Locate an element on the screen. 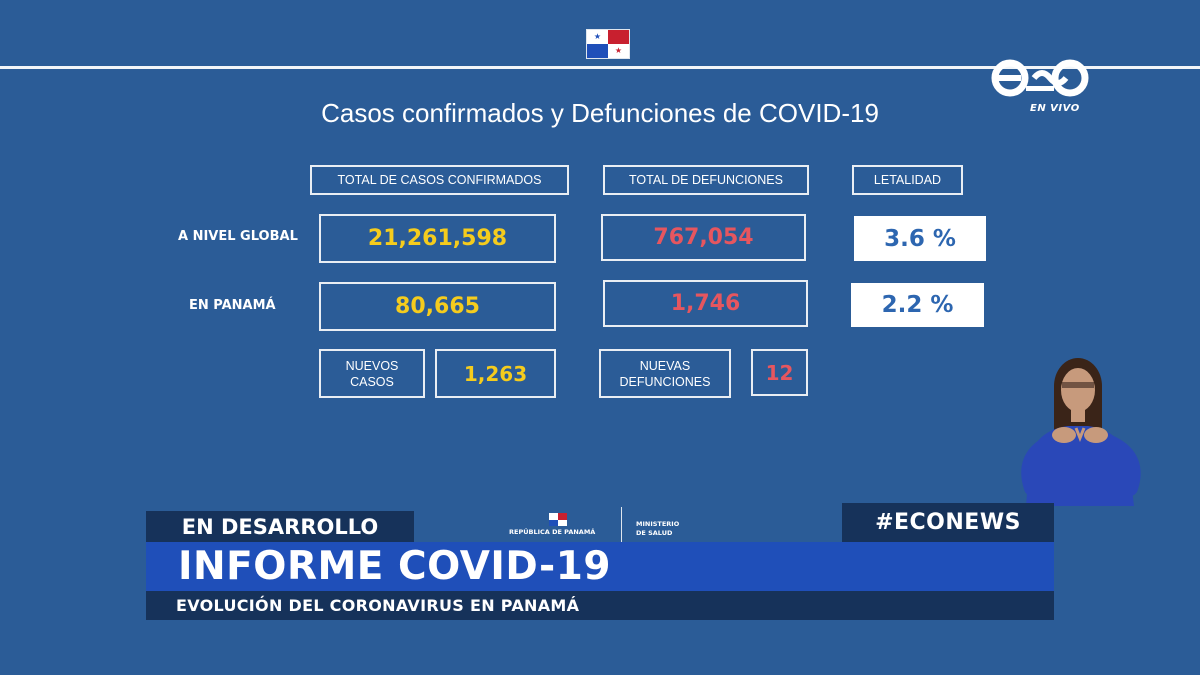 This screenshot has width=1200, height=675. headline-banner is located at coordinates (600, 566).